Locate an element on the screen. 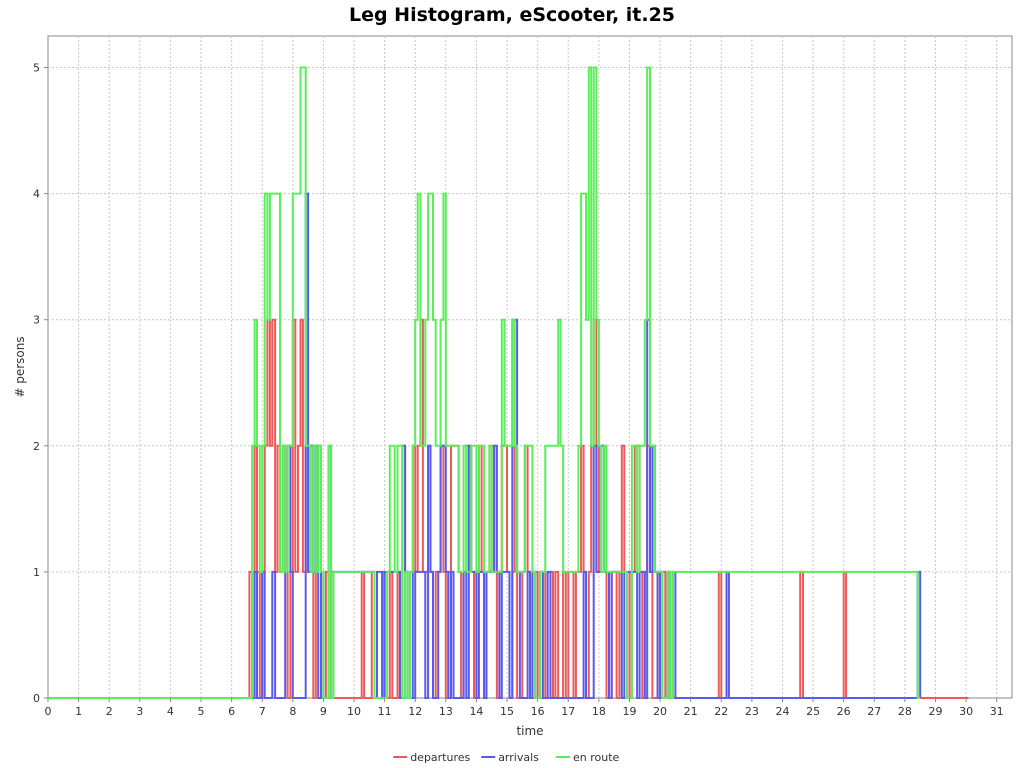 The image size is (1024, 768). chart-title: Leg Histogram, eScooter, it.25 is located at coordinates (512, 15).